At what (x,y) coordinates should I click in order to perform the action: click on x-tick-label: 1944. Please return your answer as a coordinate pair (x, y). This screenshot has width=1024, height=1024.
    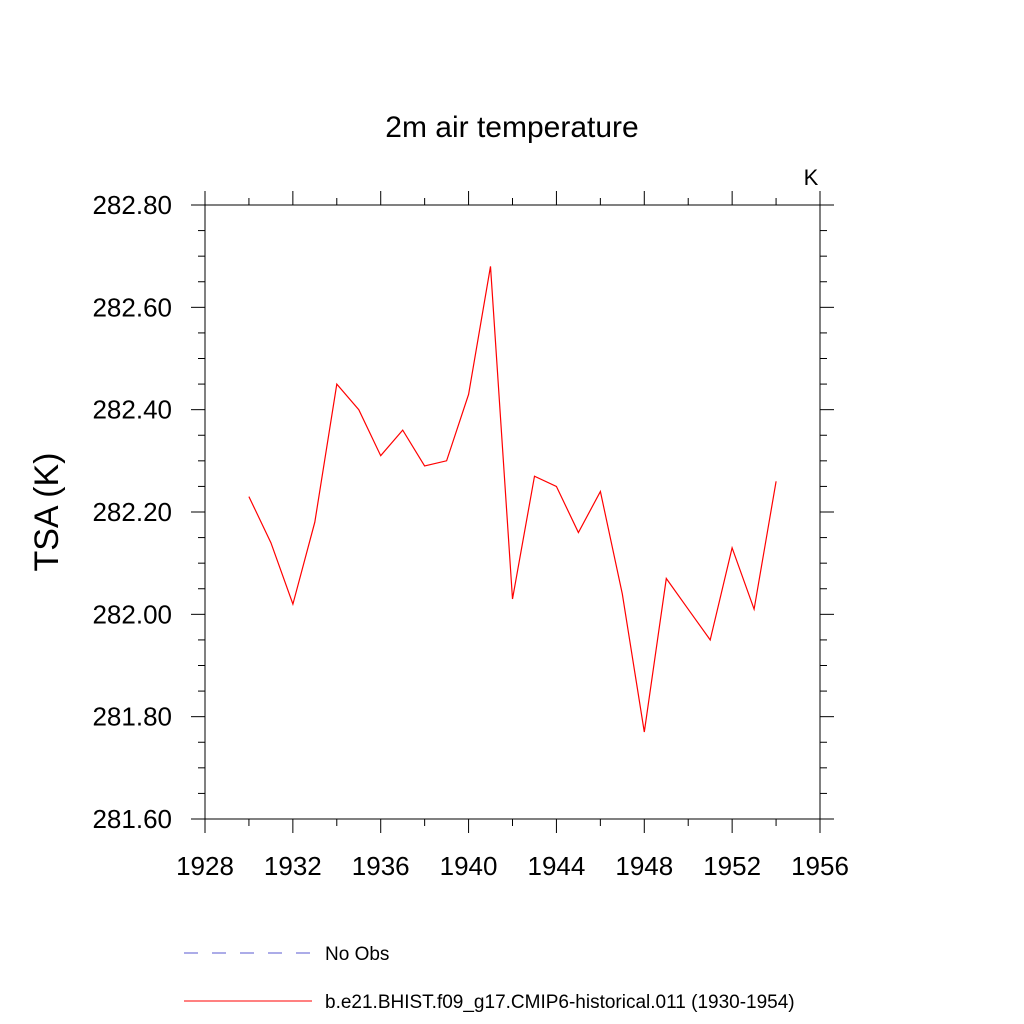
    Looking at the image, I should click on (557, 866).